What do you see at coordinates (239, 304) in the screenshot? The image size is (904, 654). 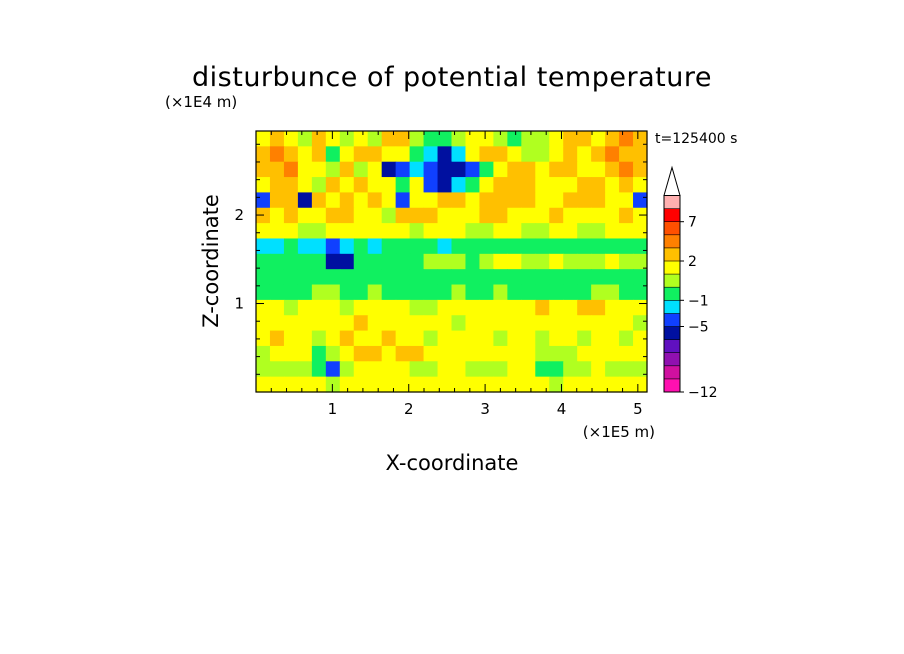 I see `y-tick-label: 1` at bounding box center [239, 304].